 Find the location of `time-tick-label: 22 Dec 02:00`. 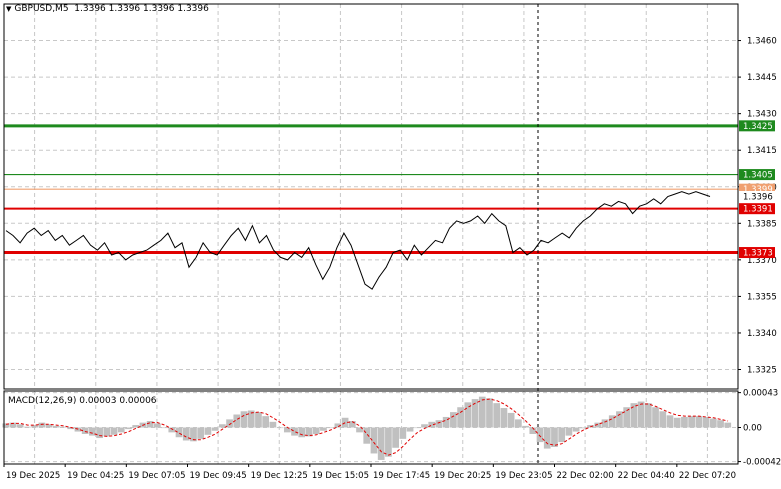

time-tick-label: 22 Dec 02:00 is located at coordinates (585, 476).